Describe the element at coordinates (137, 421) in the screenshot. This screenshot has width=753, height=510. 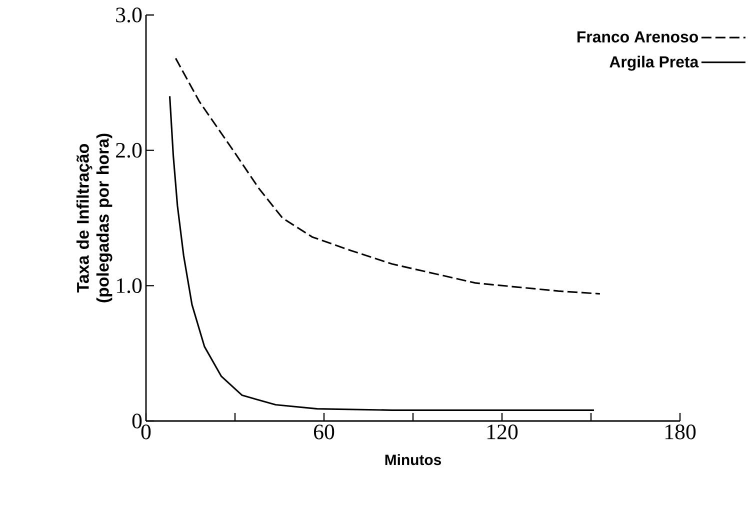
I see `y-tick-label: 0` at that location.